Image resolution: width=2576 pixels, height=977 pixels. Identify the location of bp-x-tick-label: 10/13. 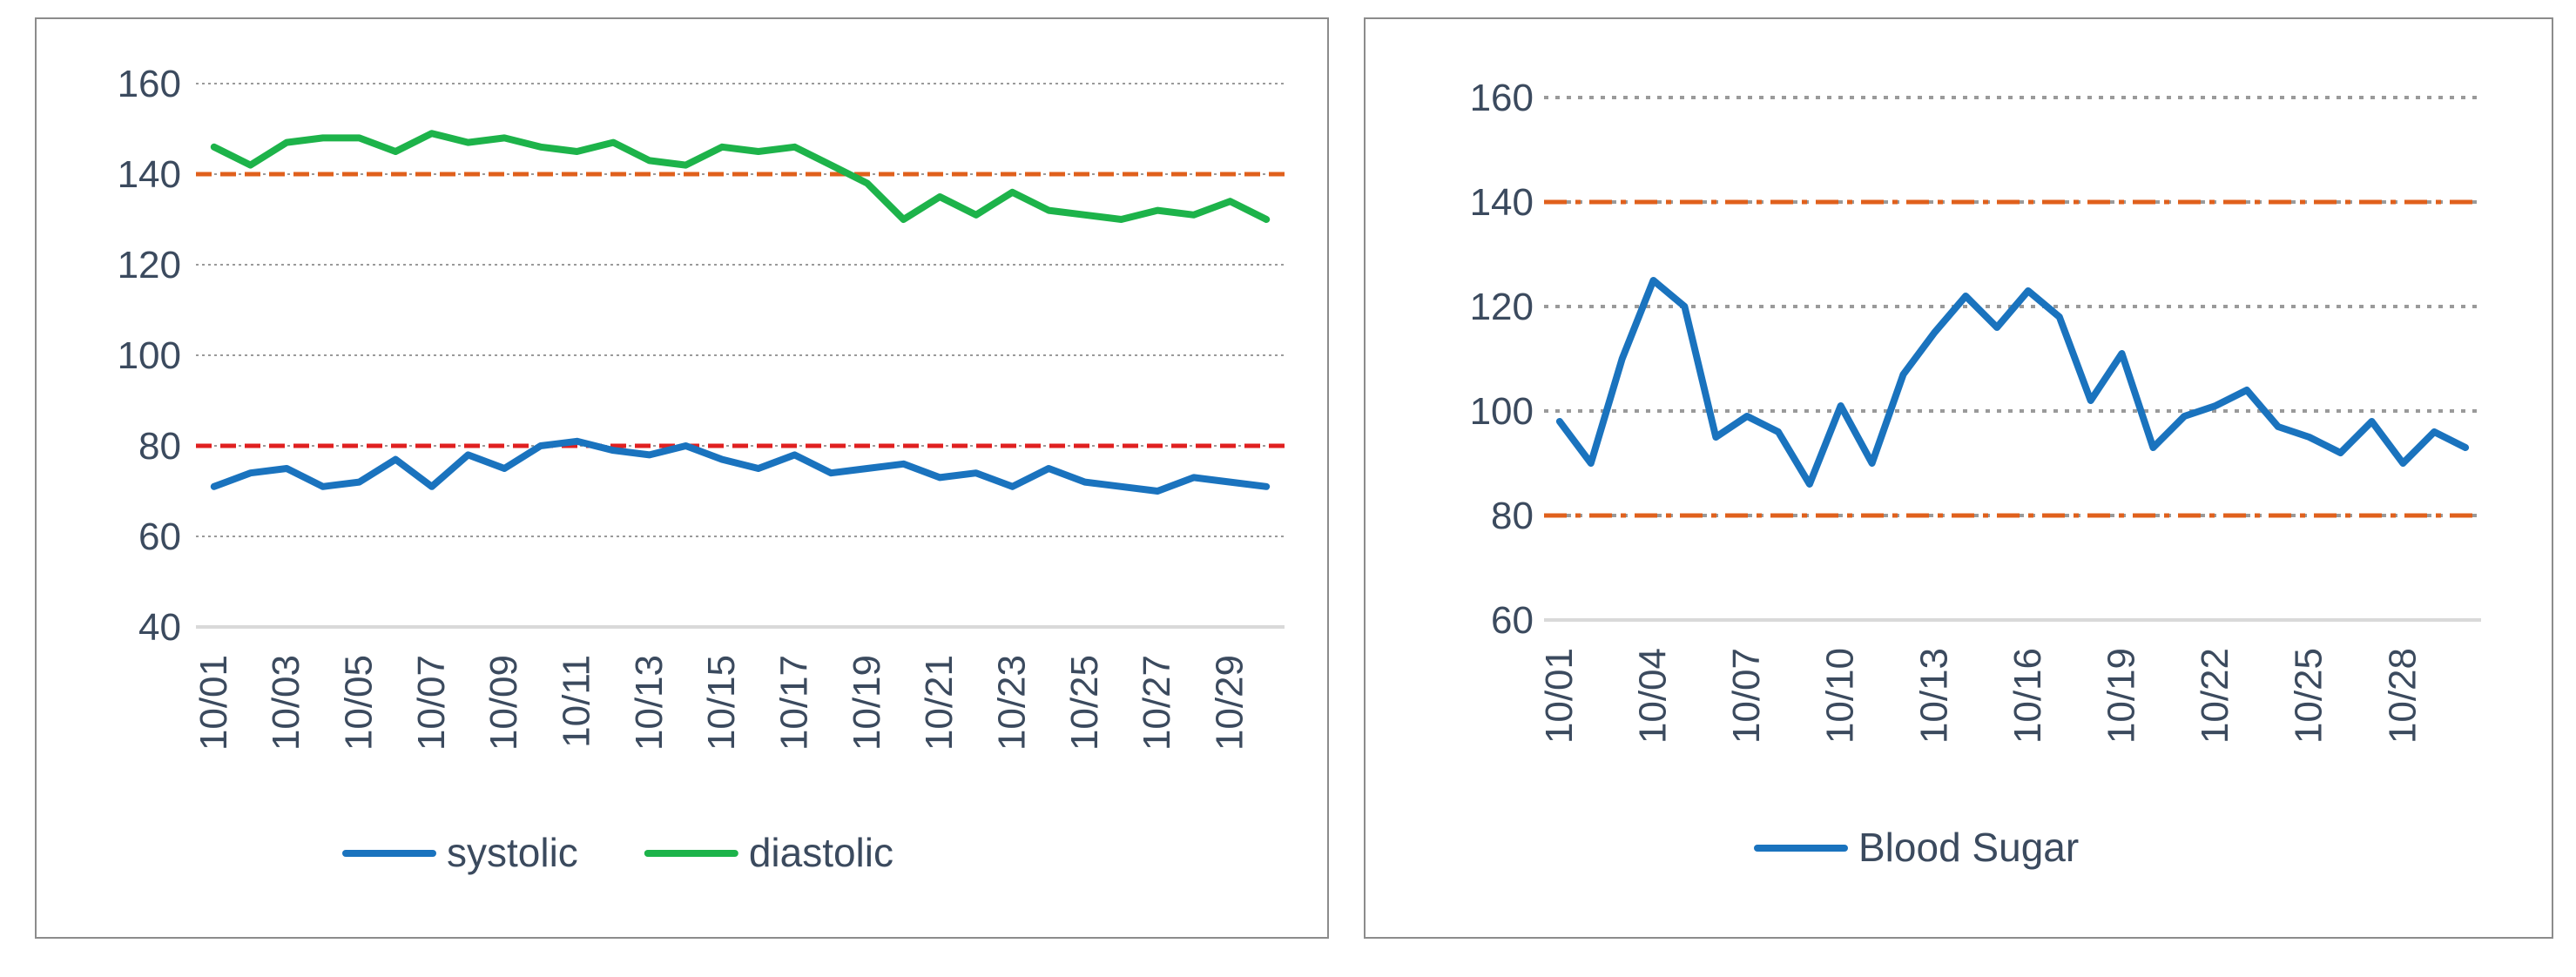
(650, 703).